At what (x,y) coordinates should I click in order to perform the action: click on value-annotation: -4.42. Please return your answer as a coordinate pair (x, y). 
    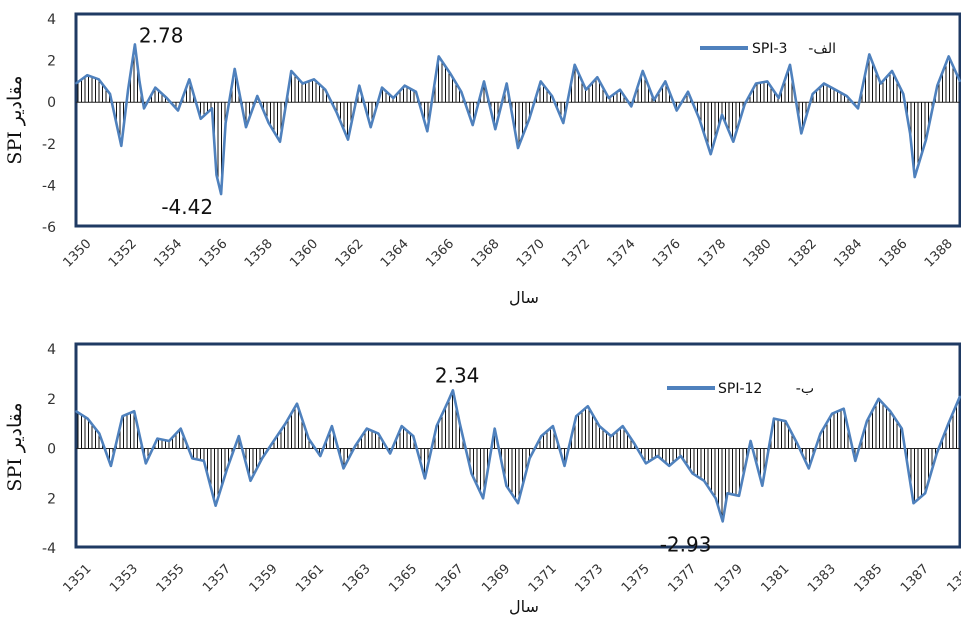
    Looking at the image, I should click on (187, 207).